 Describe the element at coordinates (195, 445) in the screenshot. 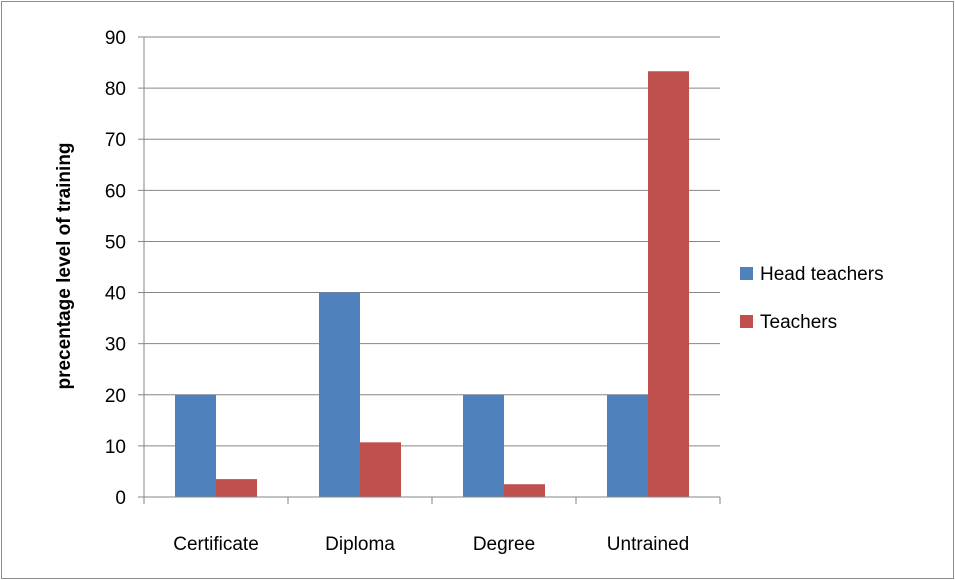

I see `bar-head-teachers-certificate` at that location.